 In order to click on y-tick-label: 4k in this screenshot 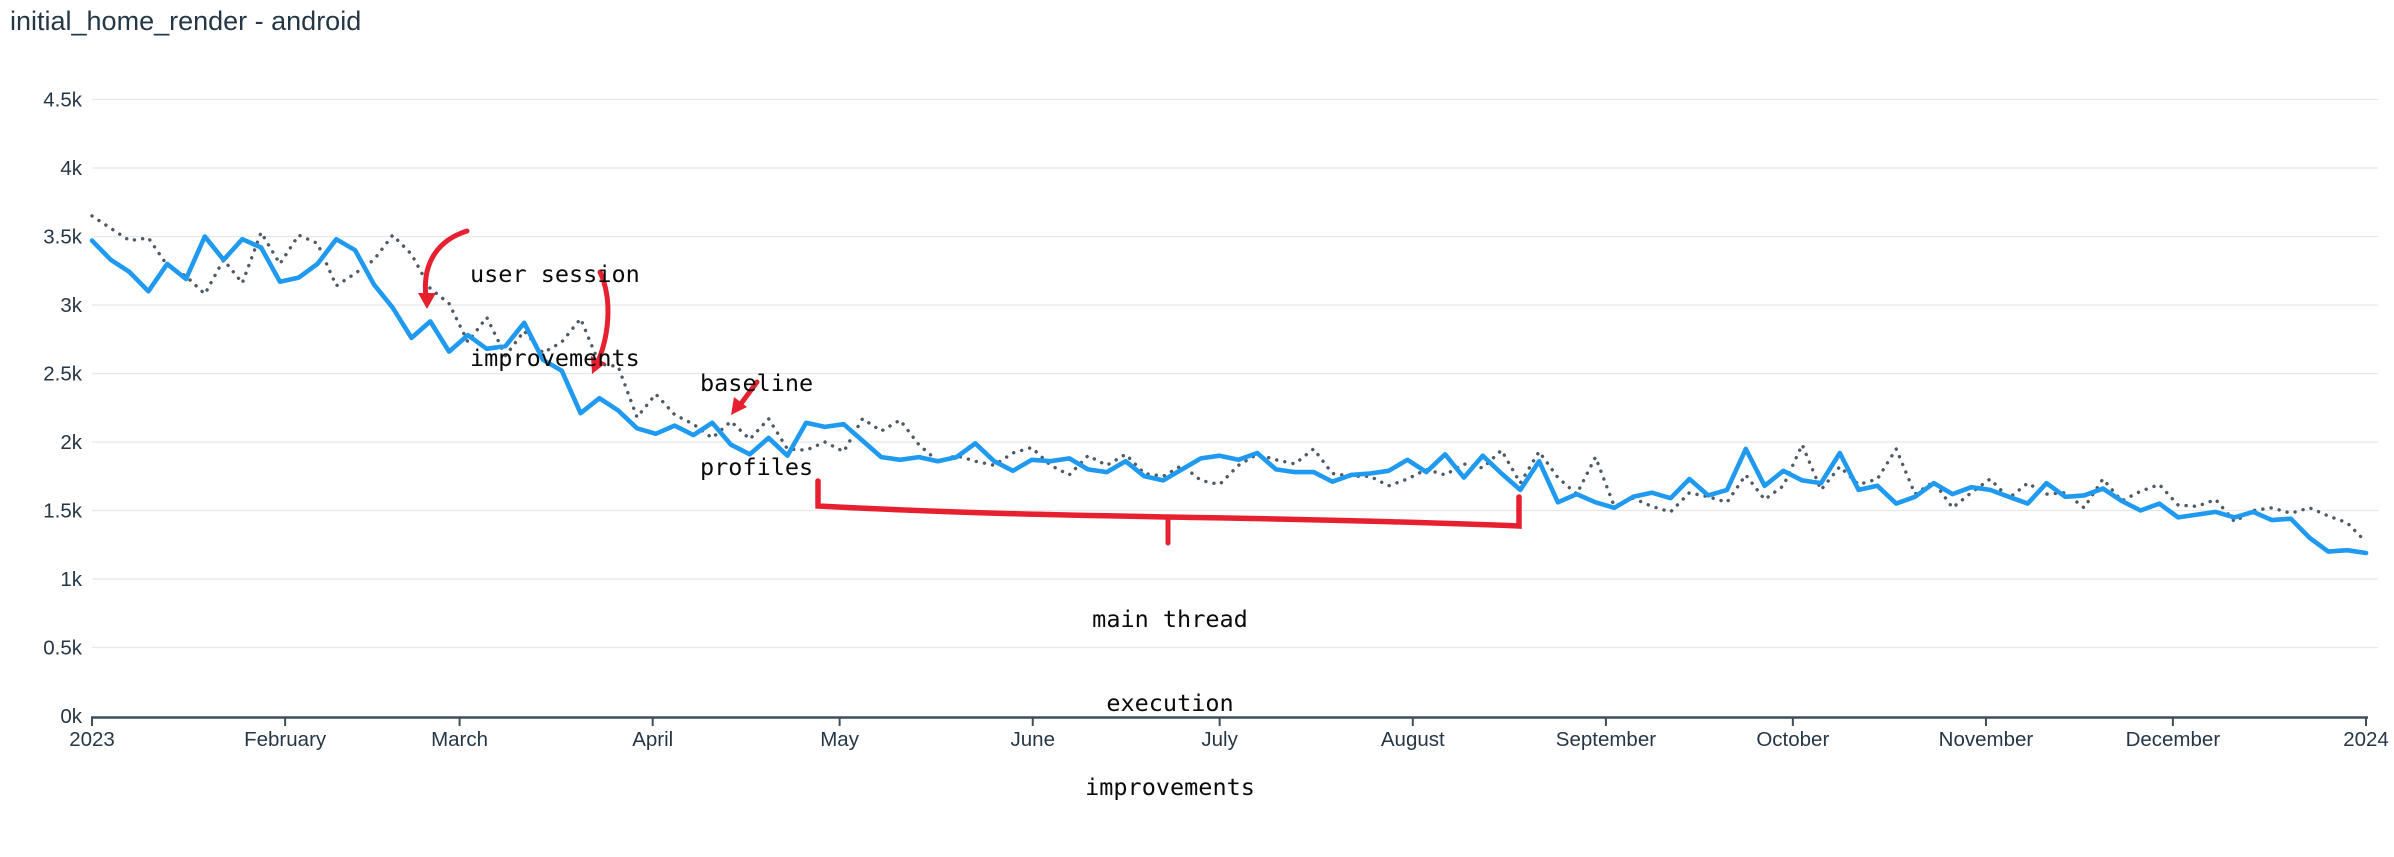, I will do `click(71, 168)`.